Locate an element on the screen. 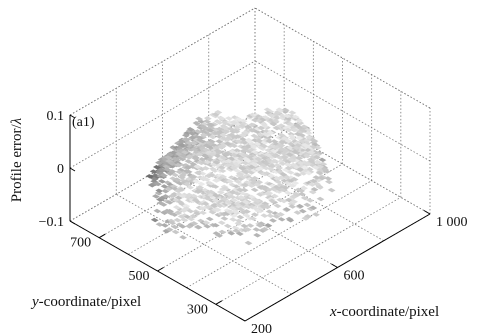  x-axis-label: x-coordinate/pixel is located at coordinates (384, 312).